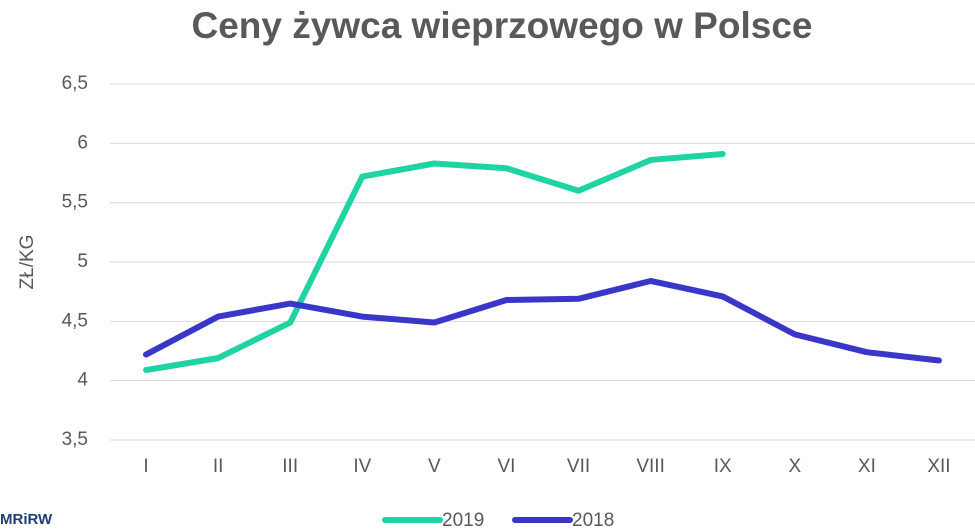 The height and width of the screenshot is (532, 975). What do you see at coordinates (578, 466) in the screenshot?
I see `x-tick-label: VII` at bounding box center [578, 466].